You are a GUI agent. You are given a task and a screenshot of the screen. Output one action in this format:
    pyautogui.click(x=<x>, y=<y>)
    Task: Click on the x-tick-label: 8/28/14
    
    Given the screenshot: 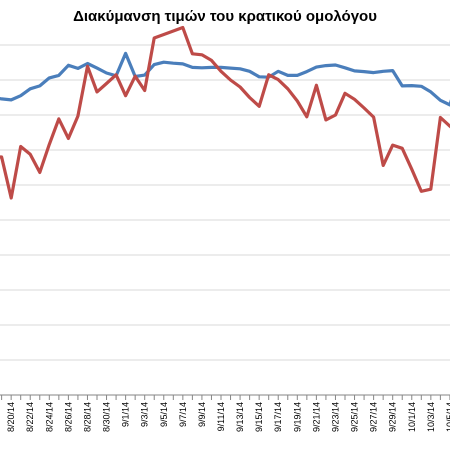 What is the action you would take?
    pyautogui.click(x=87, y=417)
    